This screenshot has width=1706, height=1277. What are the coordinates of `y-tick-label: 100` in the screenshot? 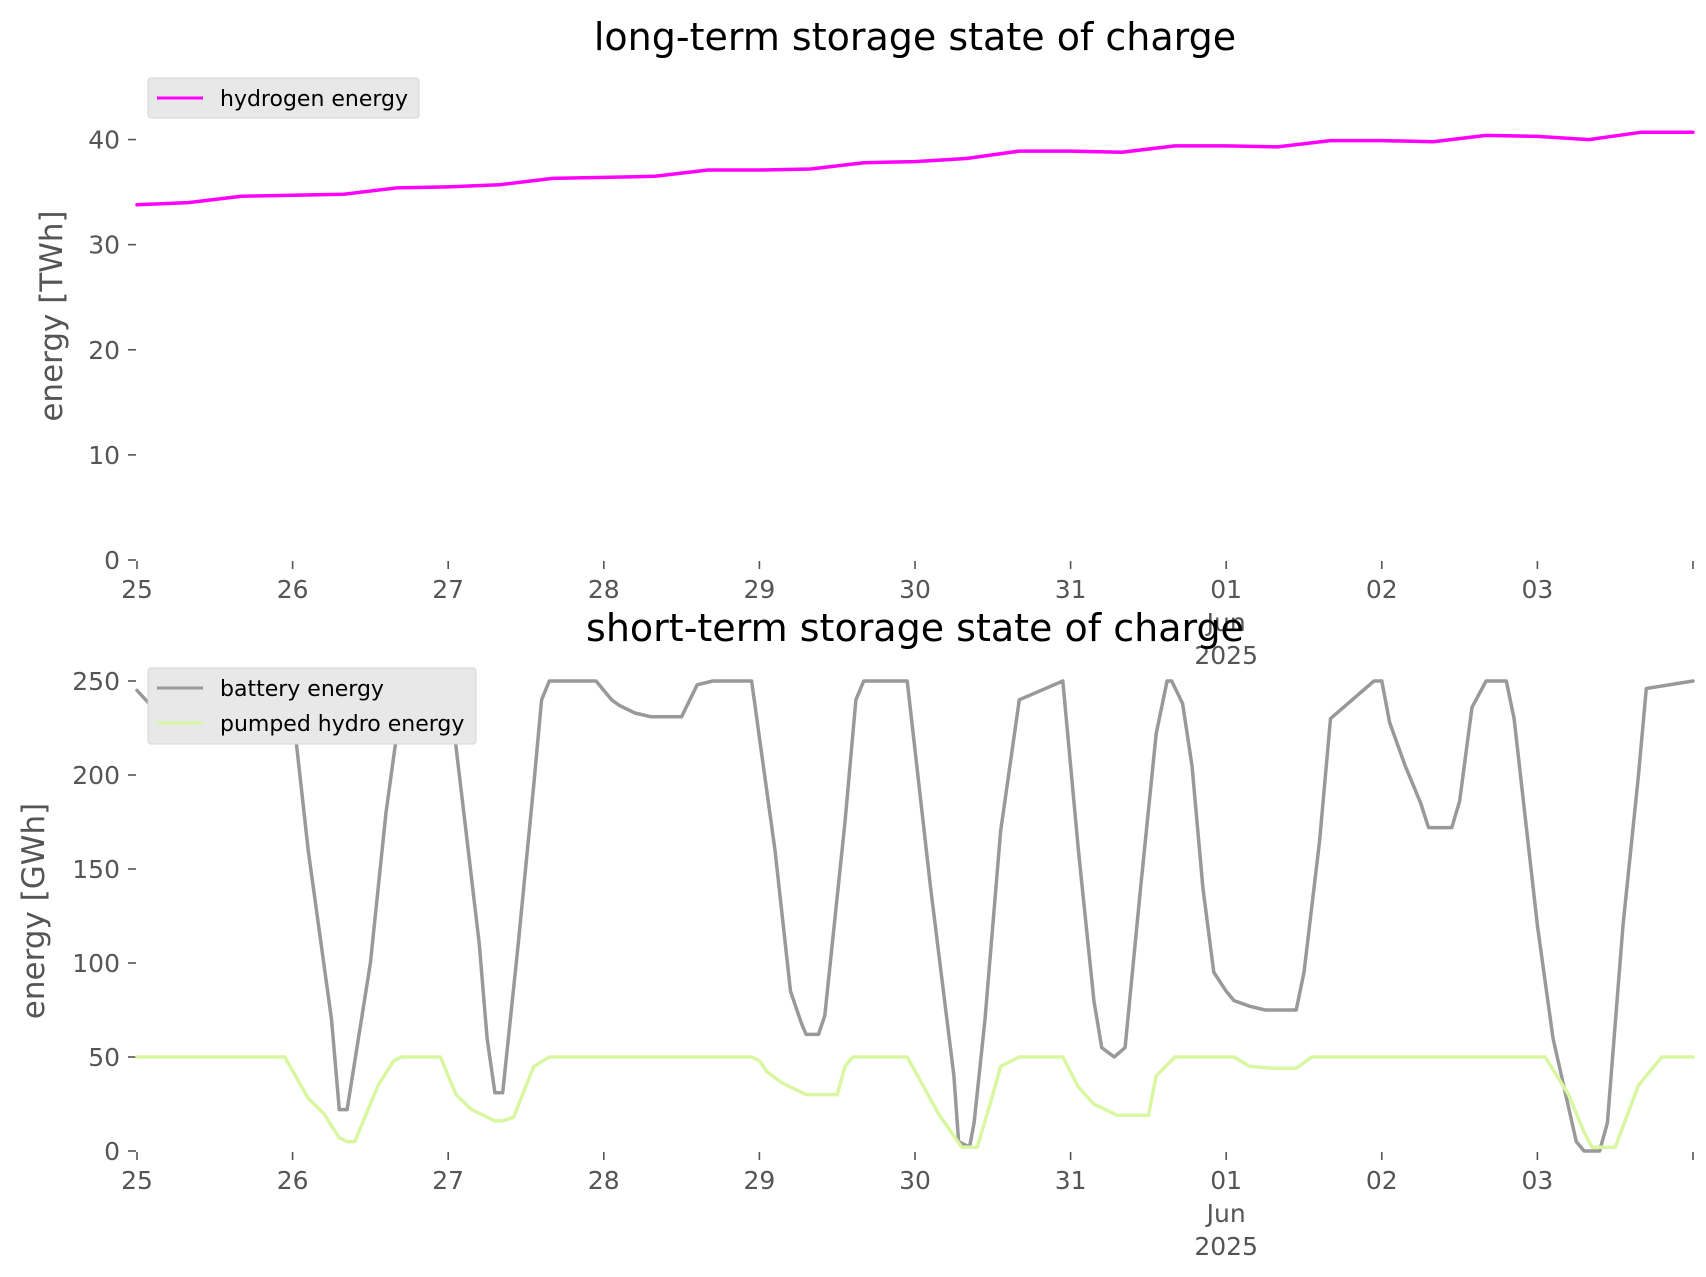 It's located at (96, 963).